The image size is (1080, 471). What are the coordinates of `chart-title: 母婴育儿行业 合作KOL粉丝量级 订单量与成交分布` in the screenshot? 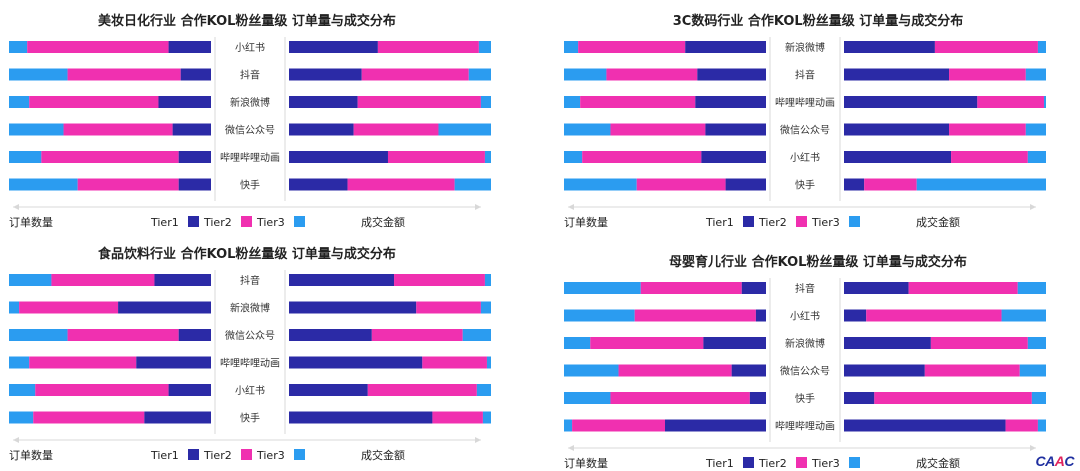 It's located at (818, 262).